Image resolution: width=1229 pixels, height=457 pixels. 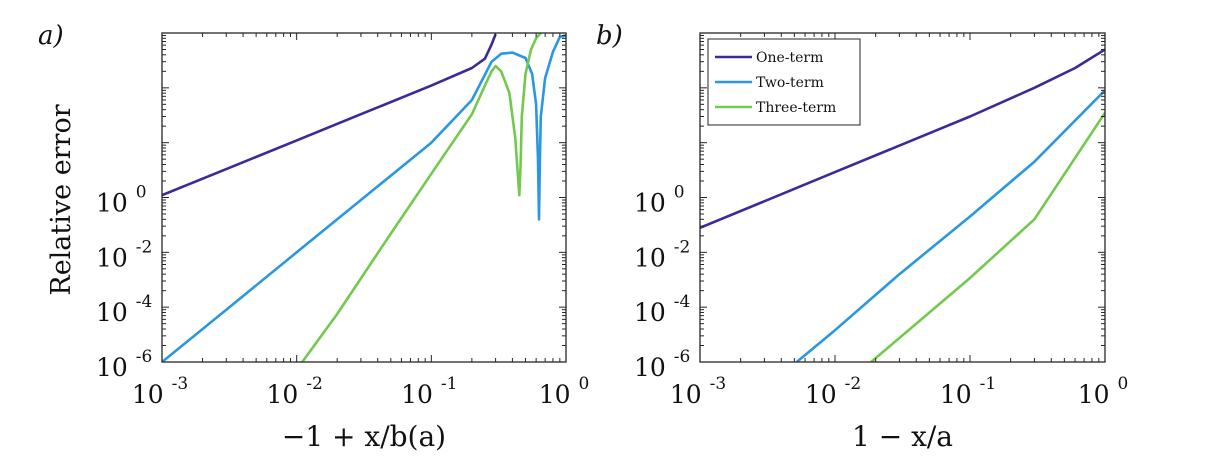 I want to click on legend-entry: Two-term, so click(x=790, y=83).